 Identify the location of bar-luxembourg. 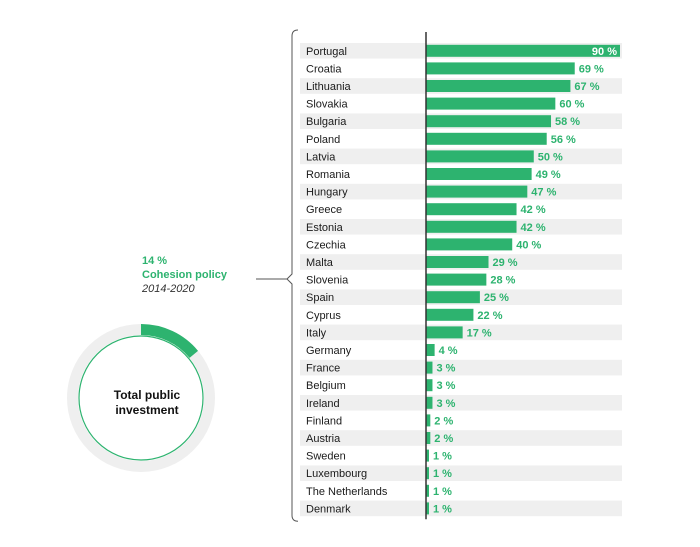
(427, 473).